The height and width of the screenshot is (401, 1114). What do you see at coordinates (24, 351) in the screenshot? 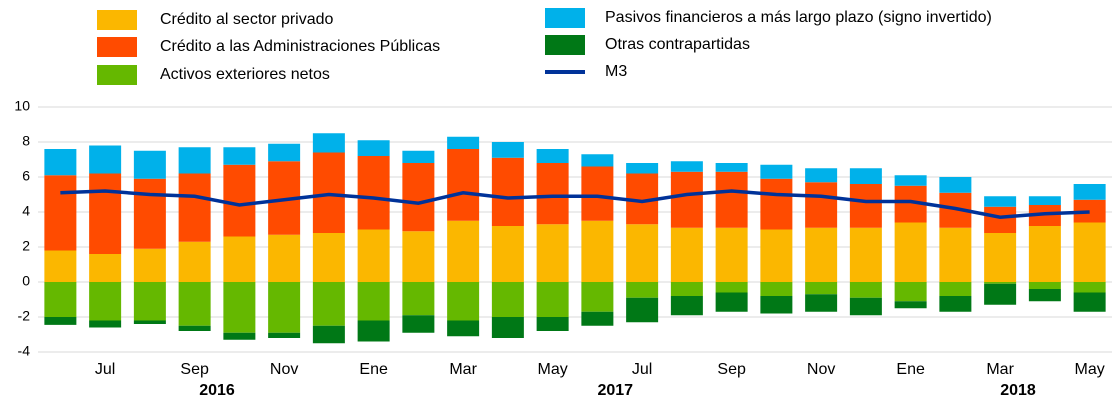
I see `y-tick-label: -4` at bounding box center [24, 351].